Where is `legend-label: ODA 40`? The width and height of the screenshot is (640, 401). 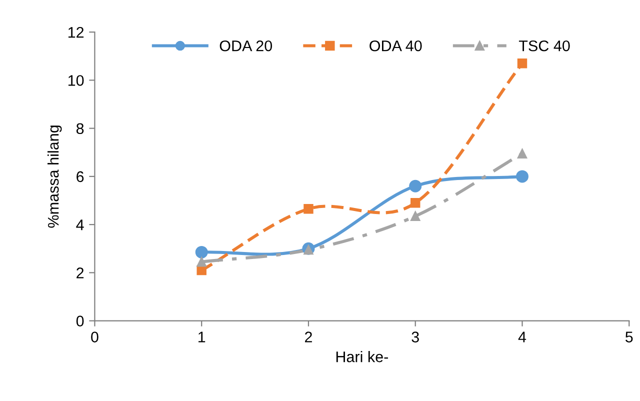 legend-label: ODA 40 is located at coordinates (396, 46).